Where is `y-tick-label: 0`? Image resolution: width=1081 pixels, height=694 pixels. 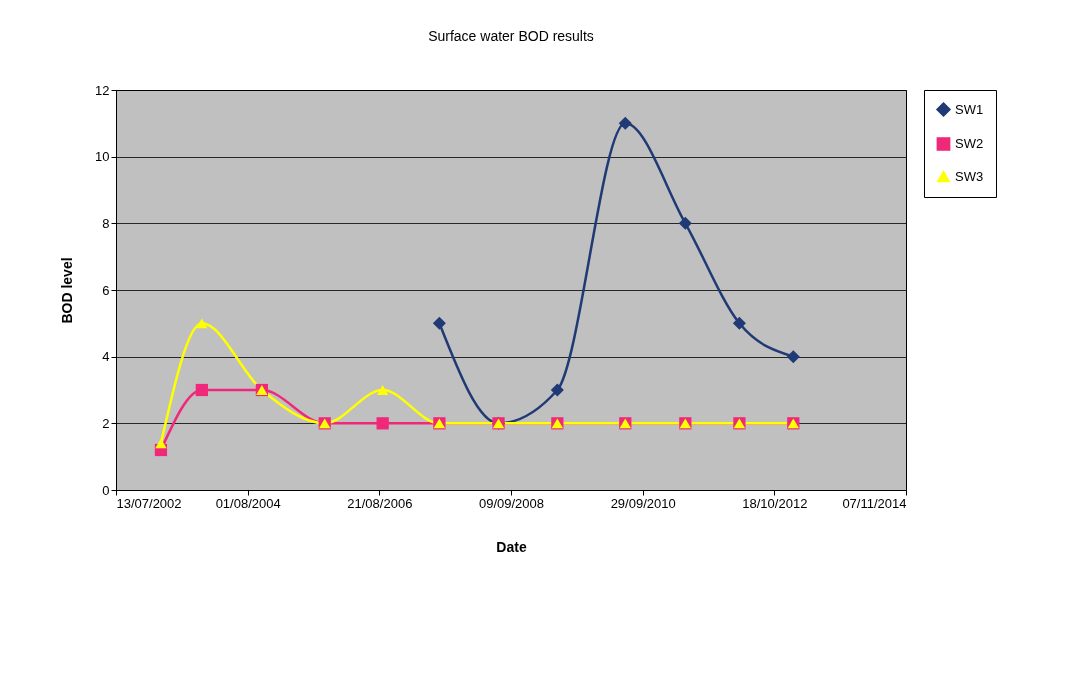 y-tick-label: 0 is located at coordinates (106, 490).